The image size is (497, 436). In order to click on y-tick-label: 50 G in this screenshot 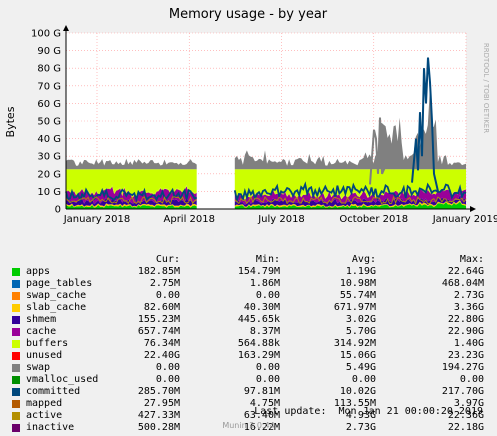, I will do `click(49, 122)`.